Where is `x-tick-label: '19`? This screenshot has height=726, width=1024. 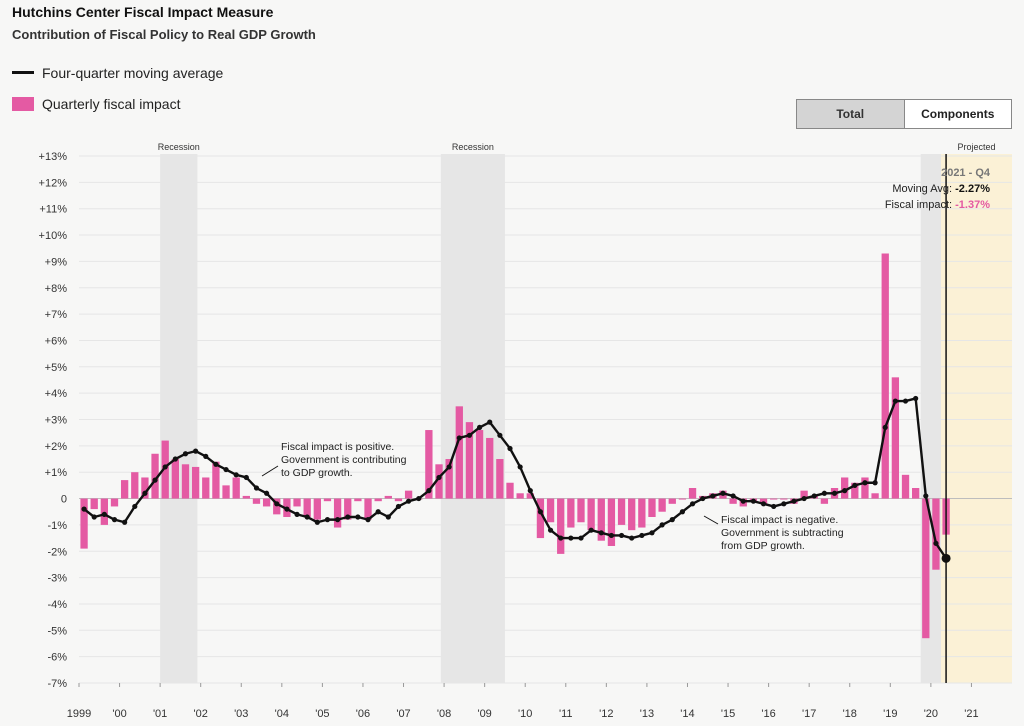
x-tick-label: '19 is located at coordinates (890, 714).